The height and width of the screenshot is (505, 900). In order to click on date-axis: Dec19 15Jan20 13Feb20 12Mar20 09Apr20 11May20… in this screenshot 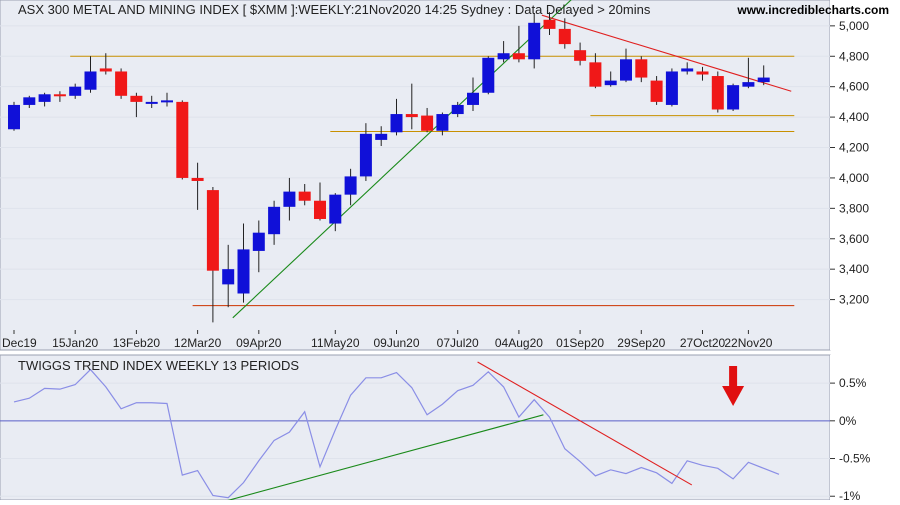, I will do `click(387, 340)`.